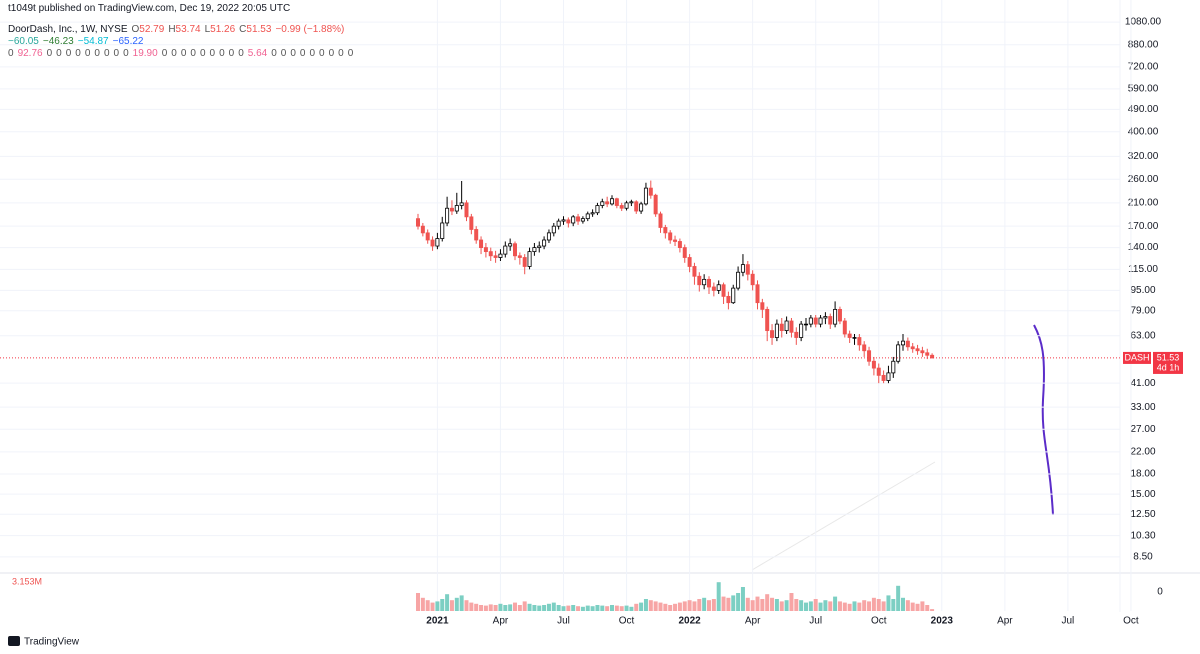 This screenshot has width=1200, height=654. Describe the element at coordinates (207, 29) in the screenshot. I see `ohlc-key: L` at that location.